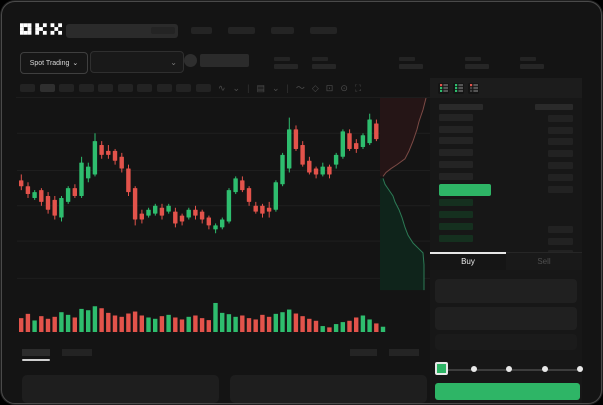 This screenshot has width=603, height=405. I want to click on book-split-icon, so click(443, 88).